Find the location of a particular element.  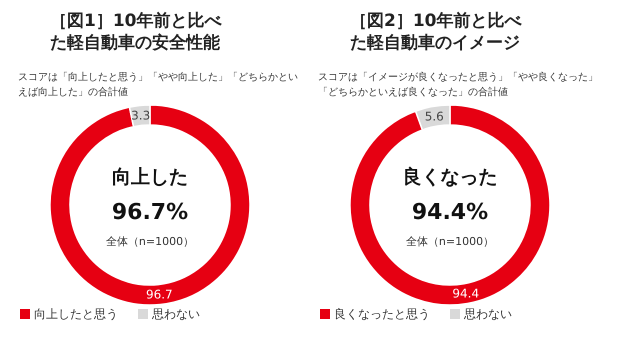

data-label: 5.6 is located at coordinates (434, 116).